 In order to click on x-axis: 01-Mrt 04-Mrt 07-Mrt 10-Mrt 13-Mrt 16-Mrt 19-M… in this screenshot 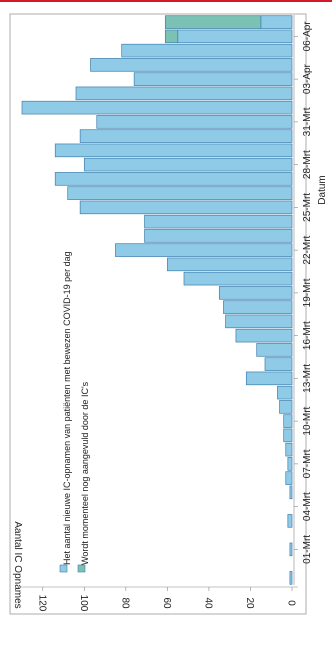, I will do `click(303, 300)`.